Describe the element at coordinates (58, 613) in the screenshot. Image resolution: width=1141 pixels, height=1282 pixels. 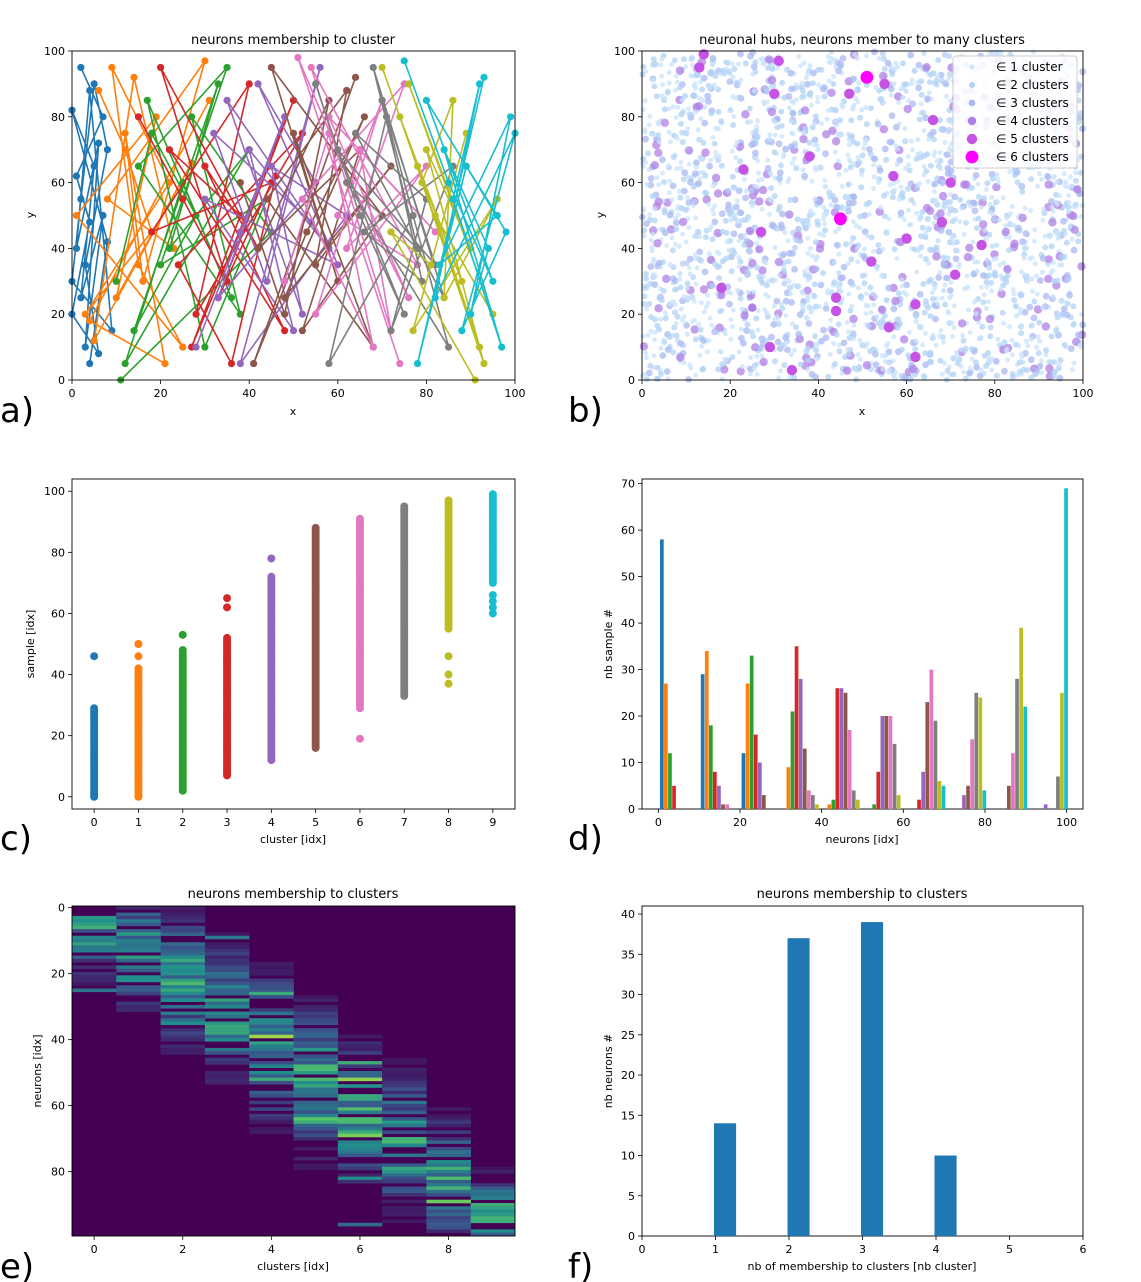
I see `y-tick-label: 60` at that location.